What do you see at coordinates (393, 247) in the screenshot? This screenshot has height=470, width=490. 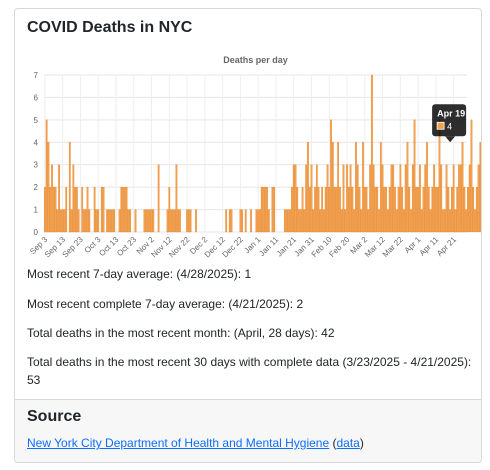 I see `x-tick-label: Mar 22` at bounding box center [393, 247].